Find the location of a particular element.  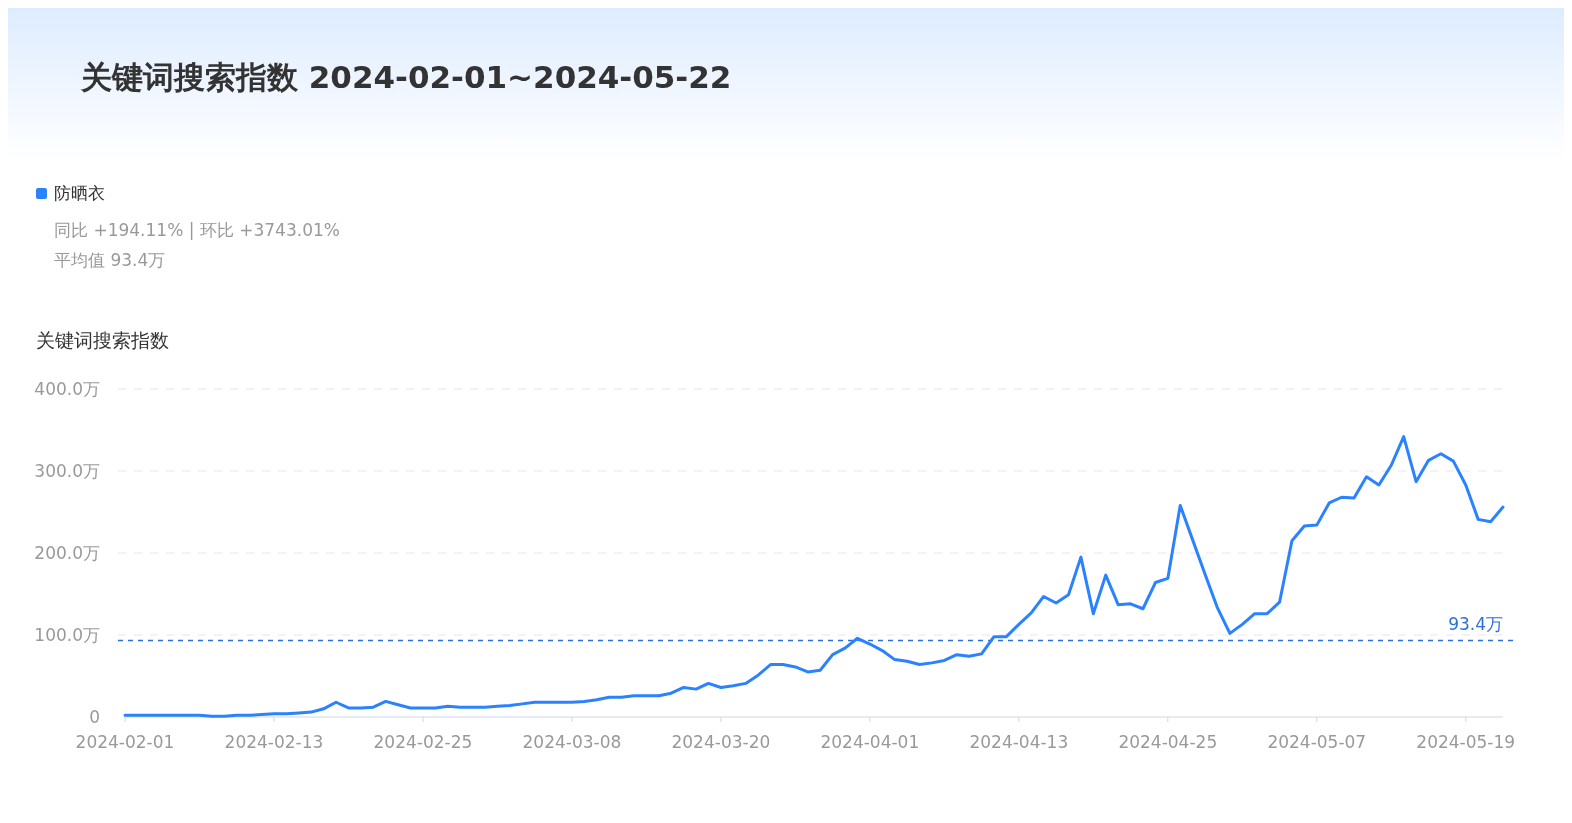

x-tick-label: 2024-04-13 is located at coordinates (1019, 742).